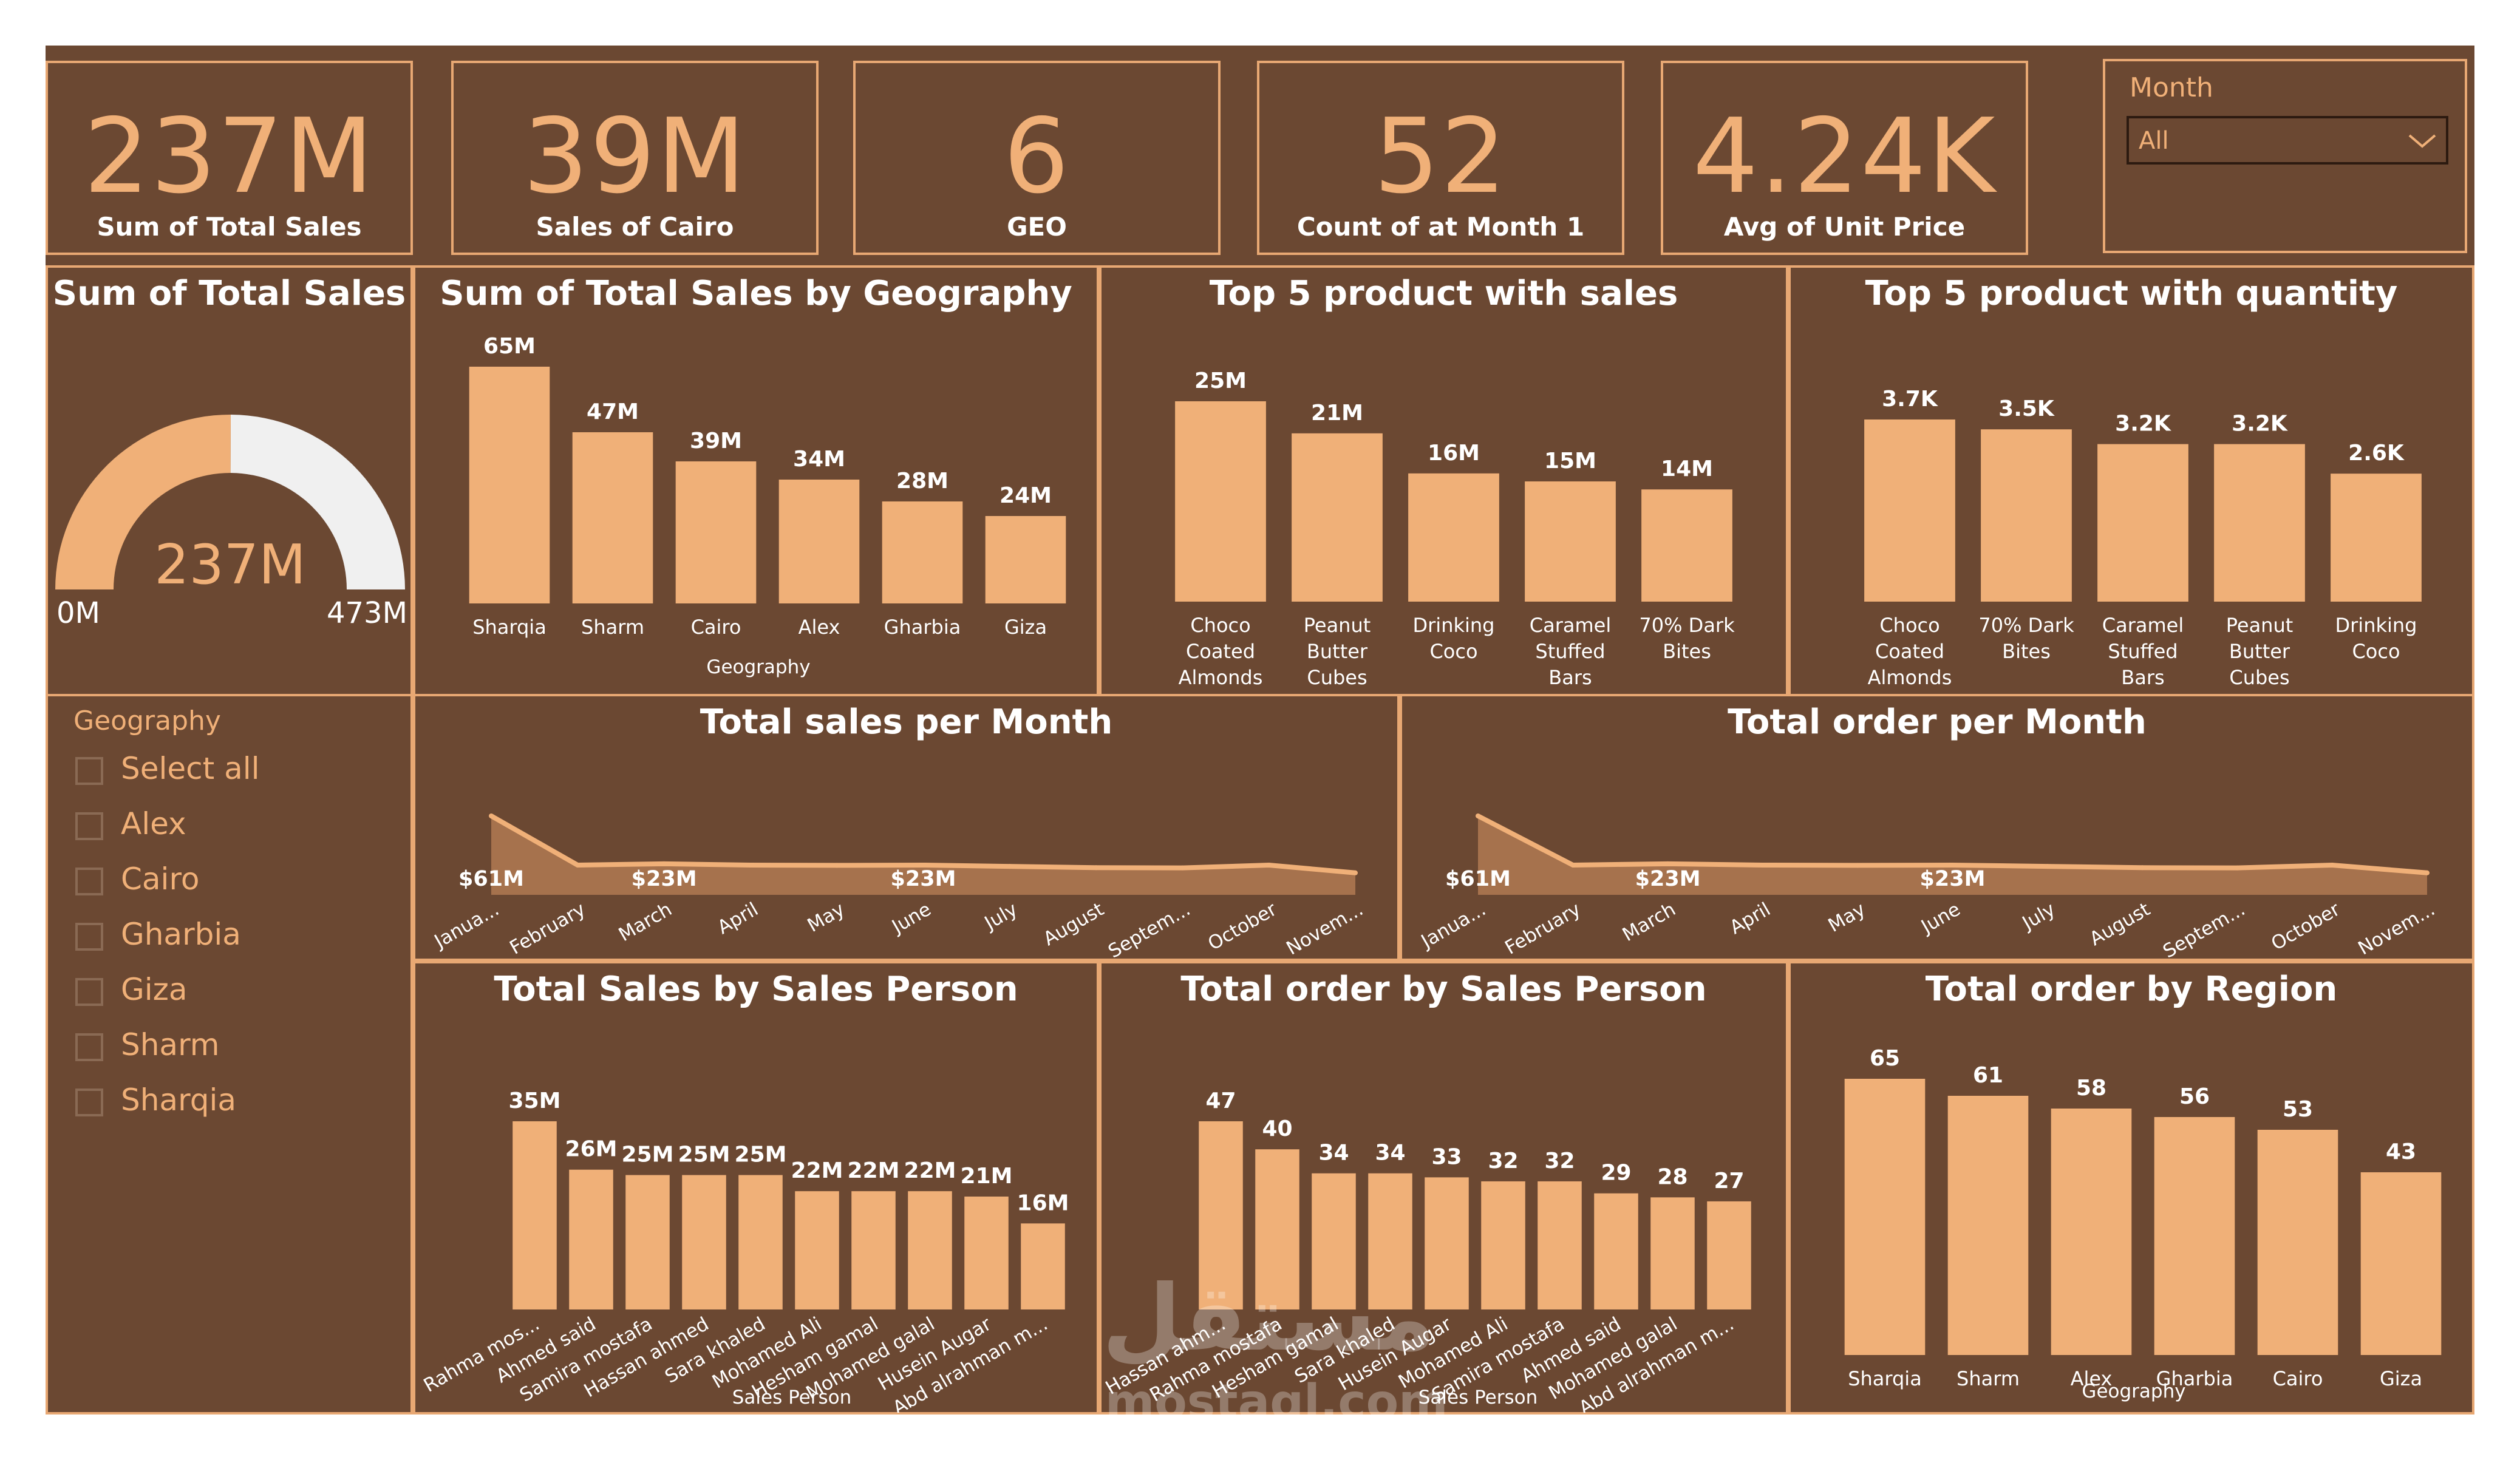  I want to click on kpi-value: 52, so click(1441, 157).